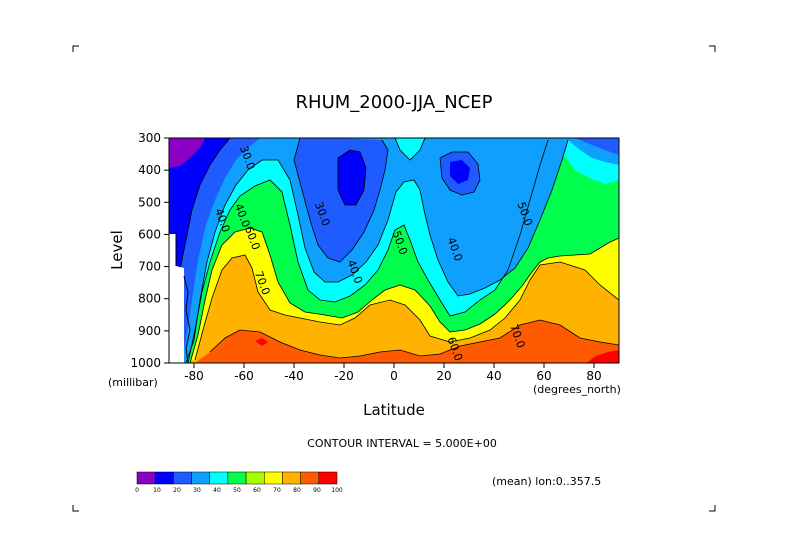 The width and height of the screenshot is (789, 558). I want to click on y-axis-label: Level, so click(117, 250).